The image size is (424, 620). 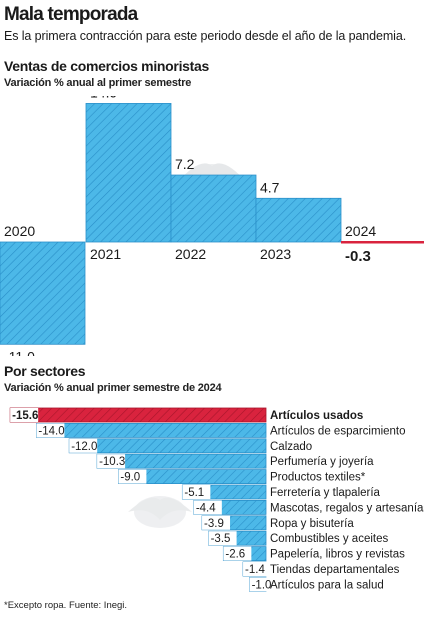 I want to click on bar-Artículos usados, so click(x=138, y=415).